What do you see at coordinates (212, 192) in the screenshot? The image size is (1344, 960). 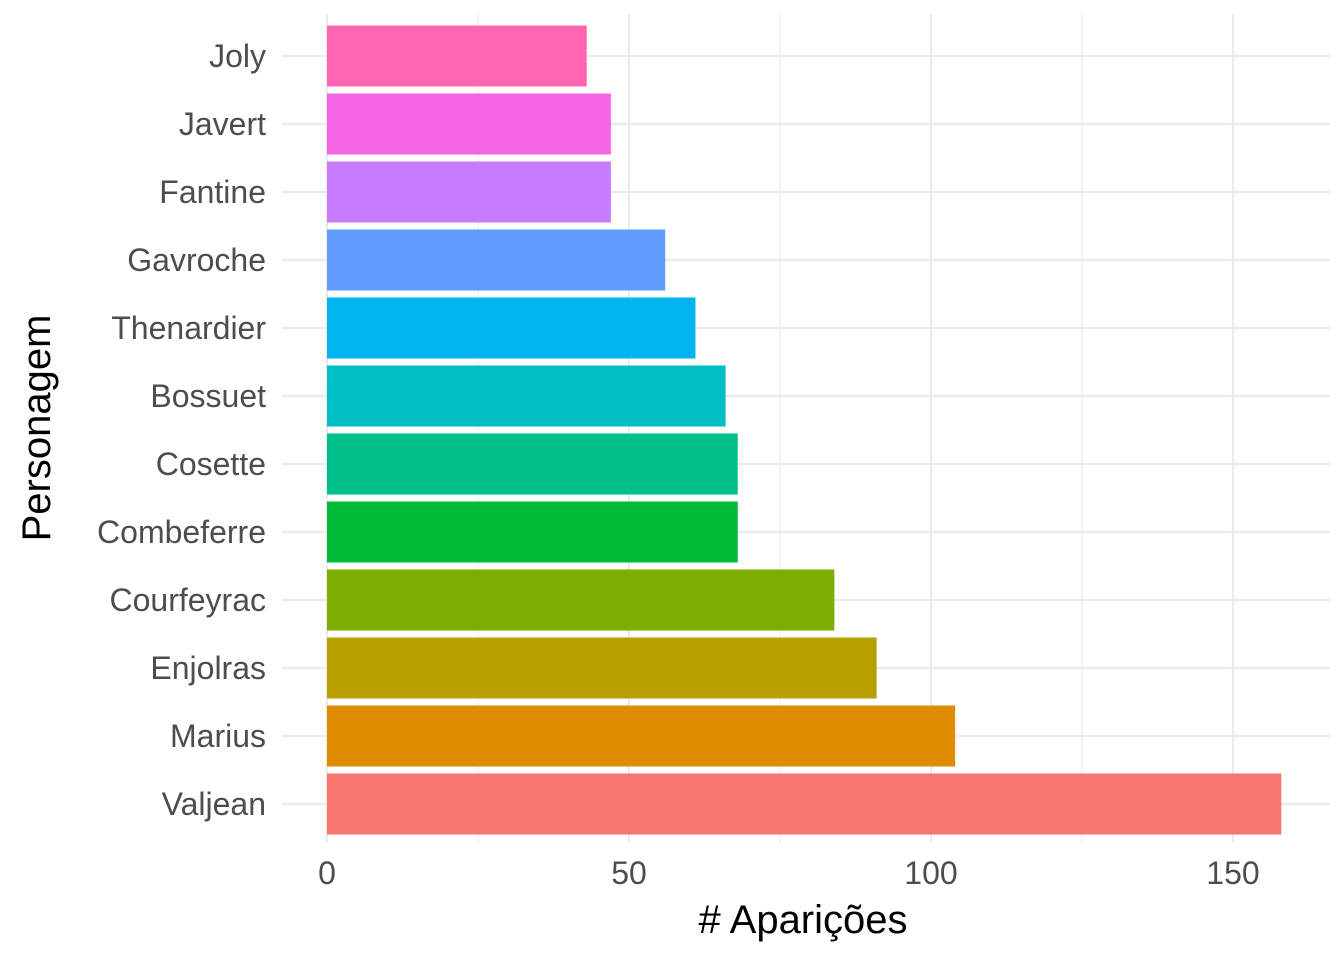 I see `y-tick-label: Fantine` at bounding box center [212, 192].